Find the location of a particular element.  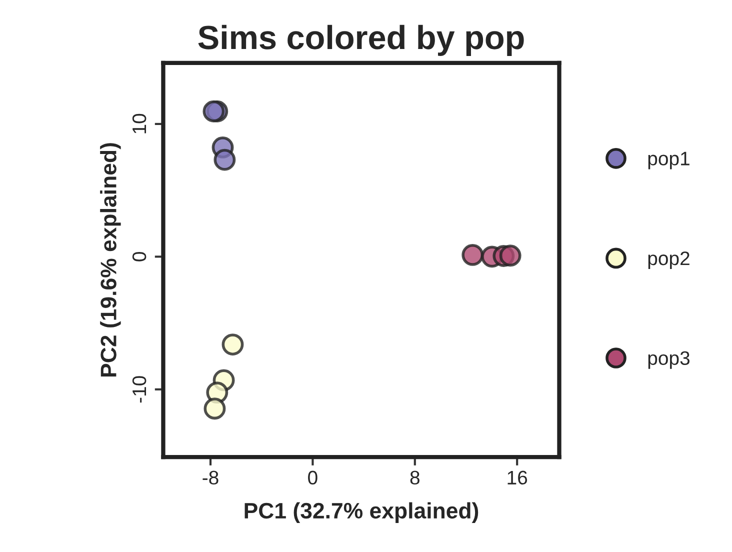

legend-label: pop1 is located at coordinates (669, 161).